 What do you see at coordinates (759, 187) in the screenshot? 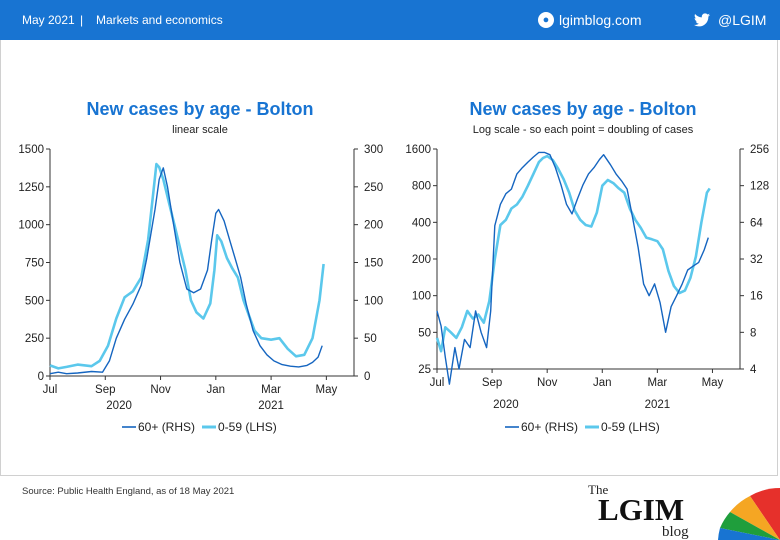
I see `right-tick-label: 128` at bounding box center [759, 187].